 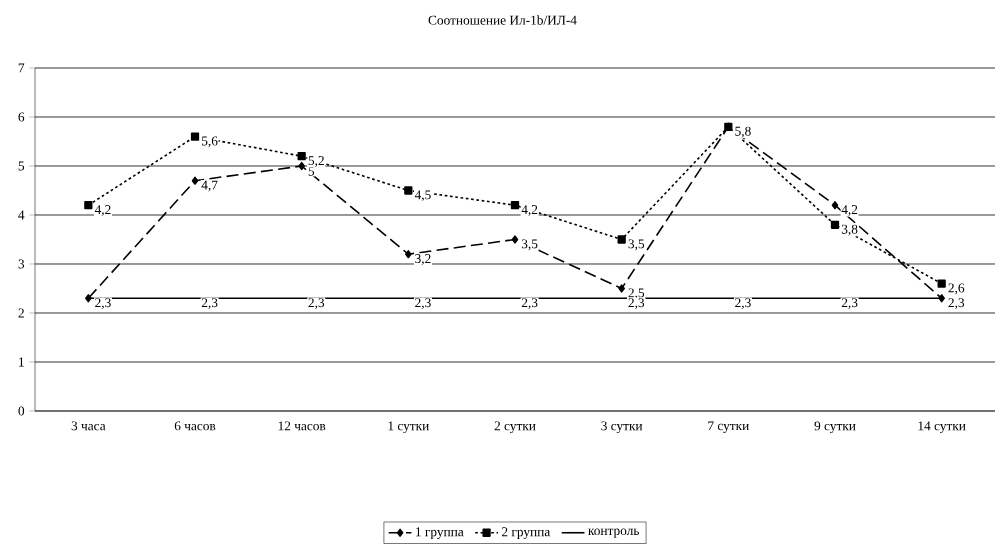 What do you see at coordinates (316, 161) in the screenshot?
I see `data-label: 5,2` at bounding box center [316, 161].